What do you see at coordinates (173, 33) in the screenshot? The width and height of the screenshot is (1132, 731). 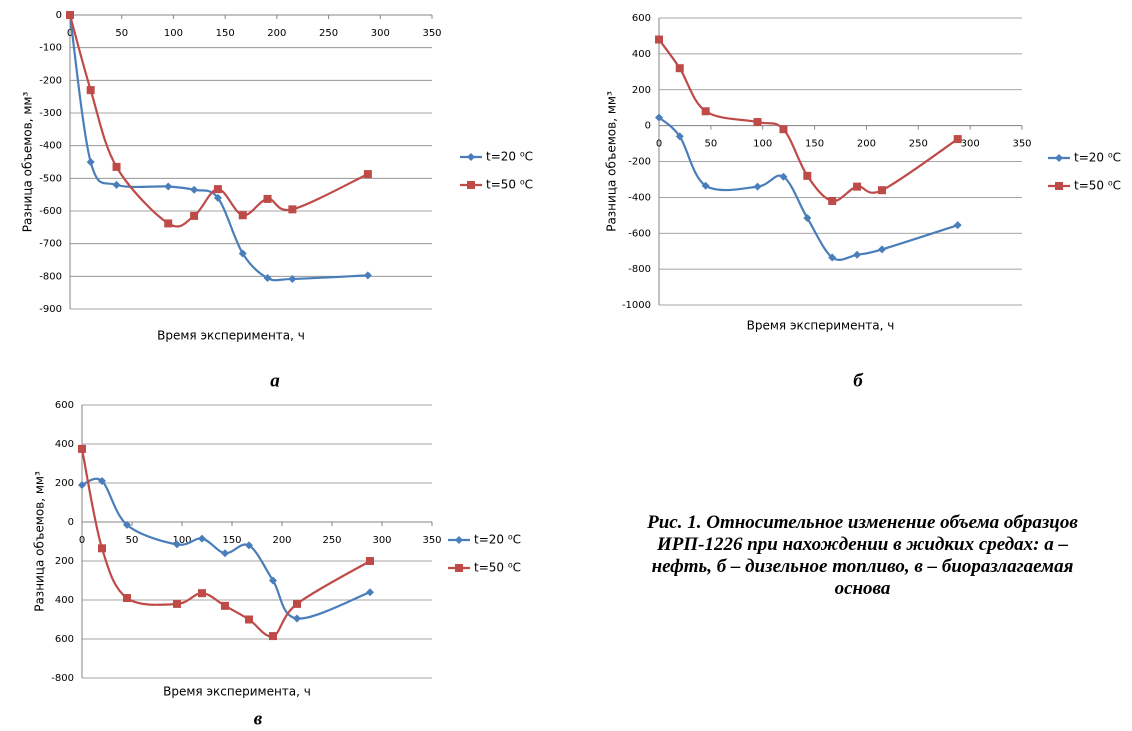 I see `x-tick-label: 100` at bounding box center [173, 33].